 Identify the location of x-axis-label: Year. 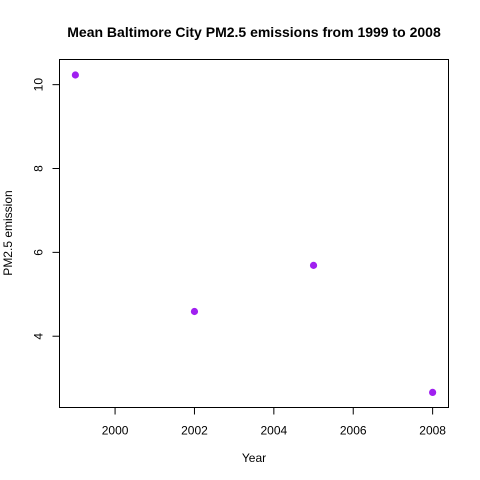
(254, 458).